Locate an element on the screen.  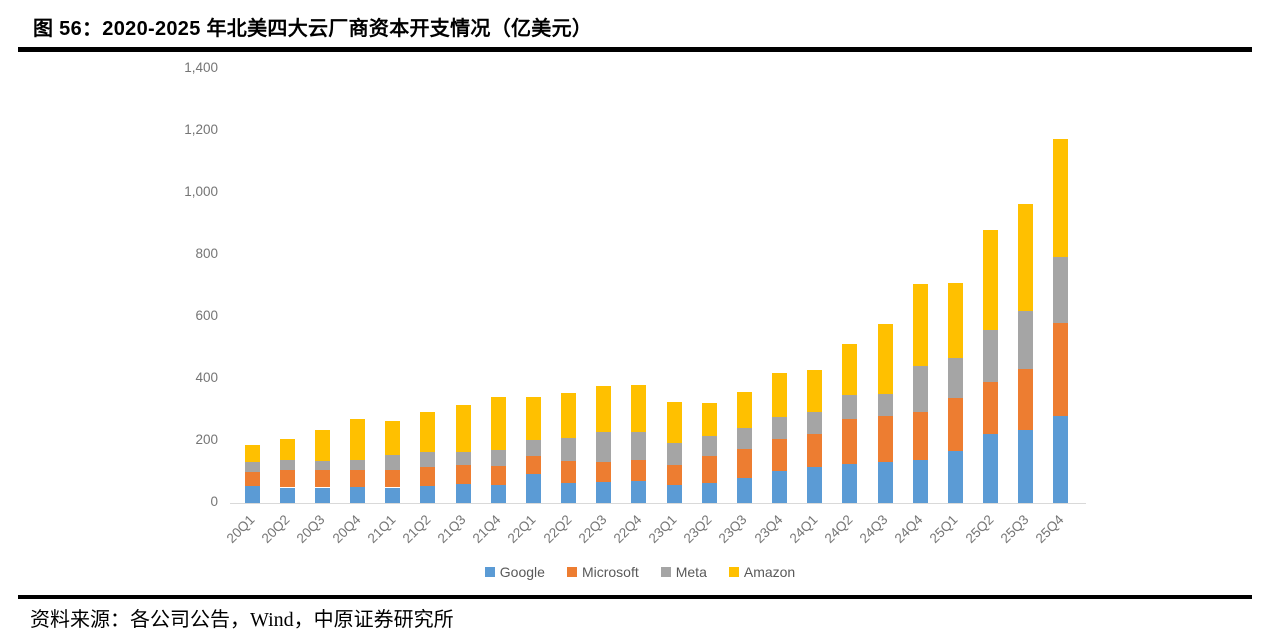
source-note: 资料来源：各公司公告，Wind，中原证券研究所 is located at coordinates (242, 620).